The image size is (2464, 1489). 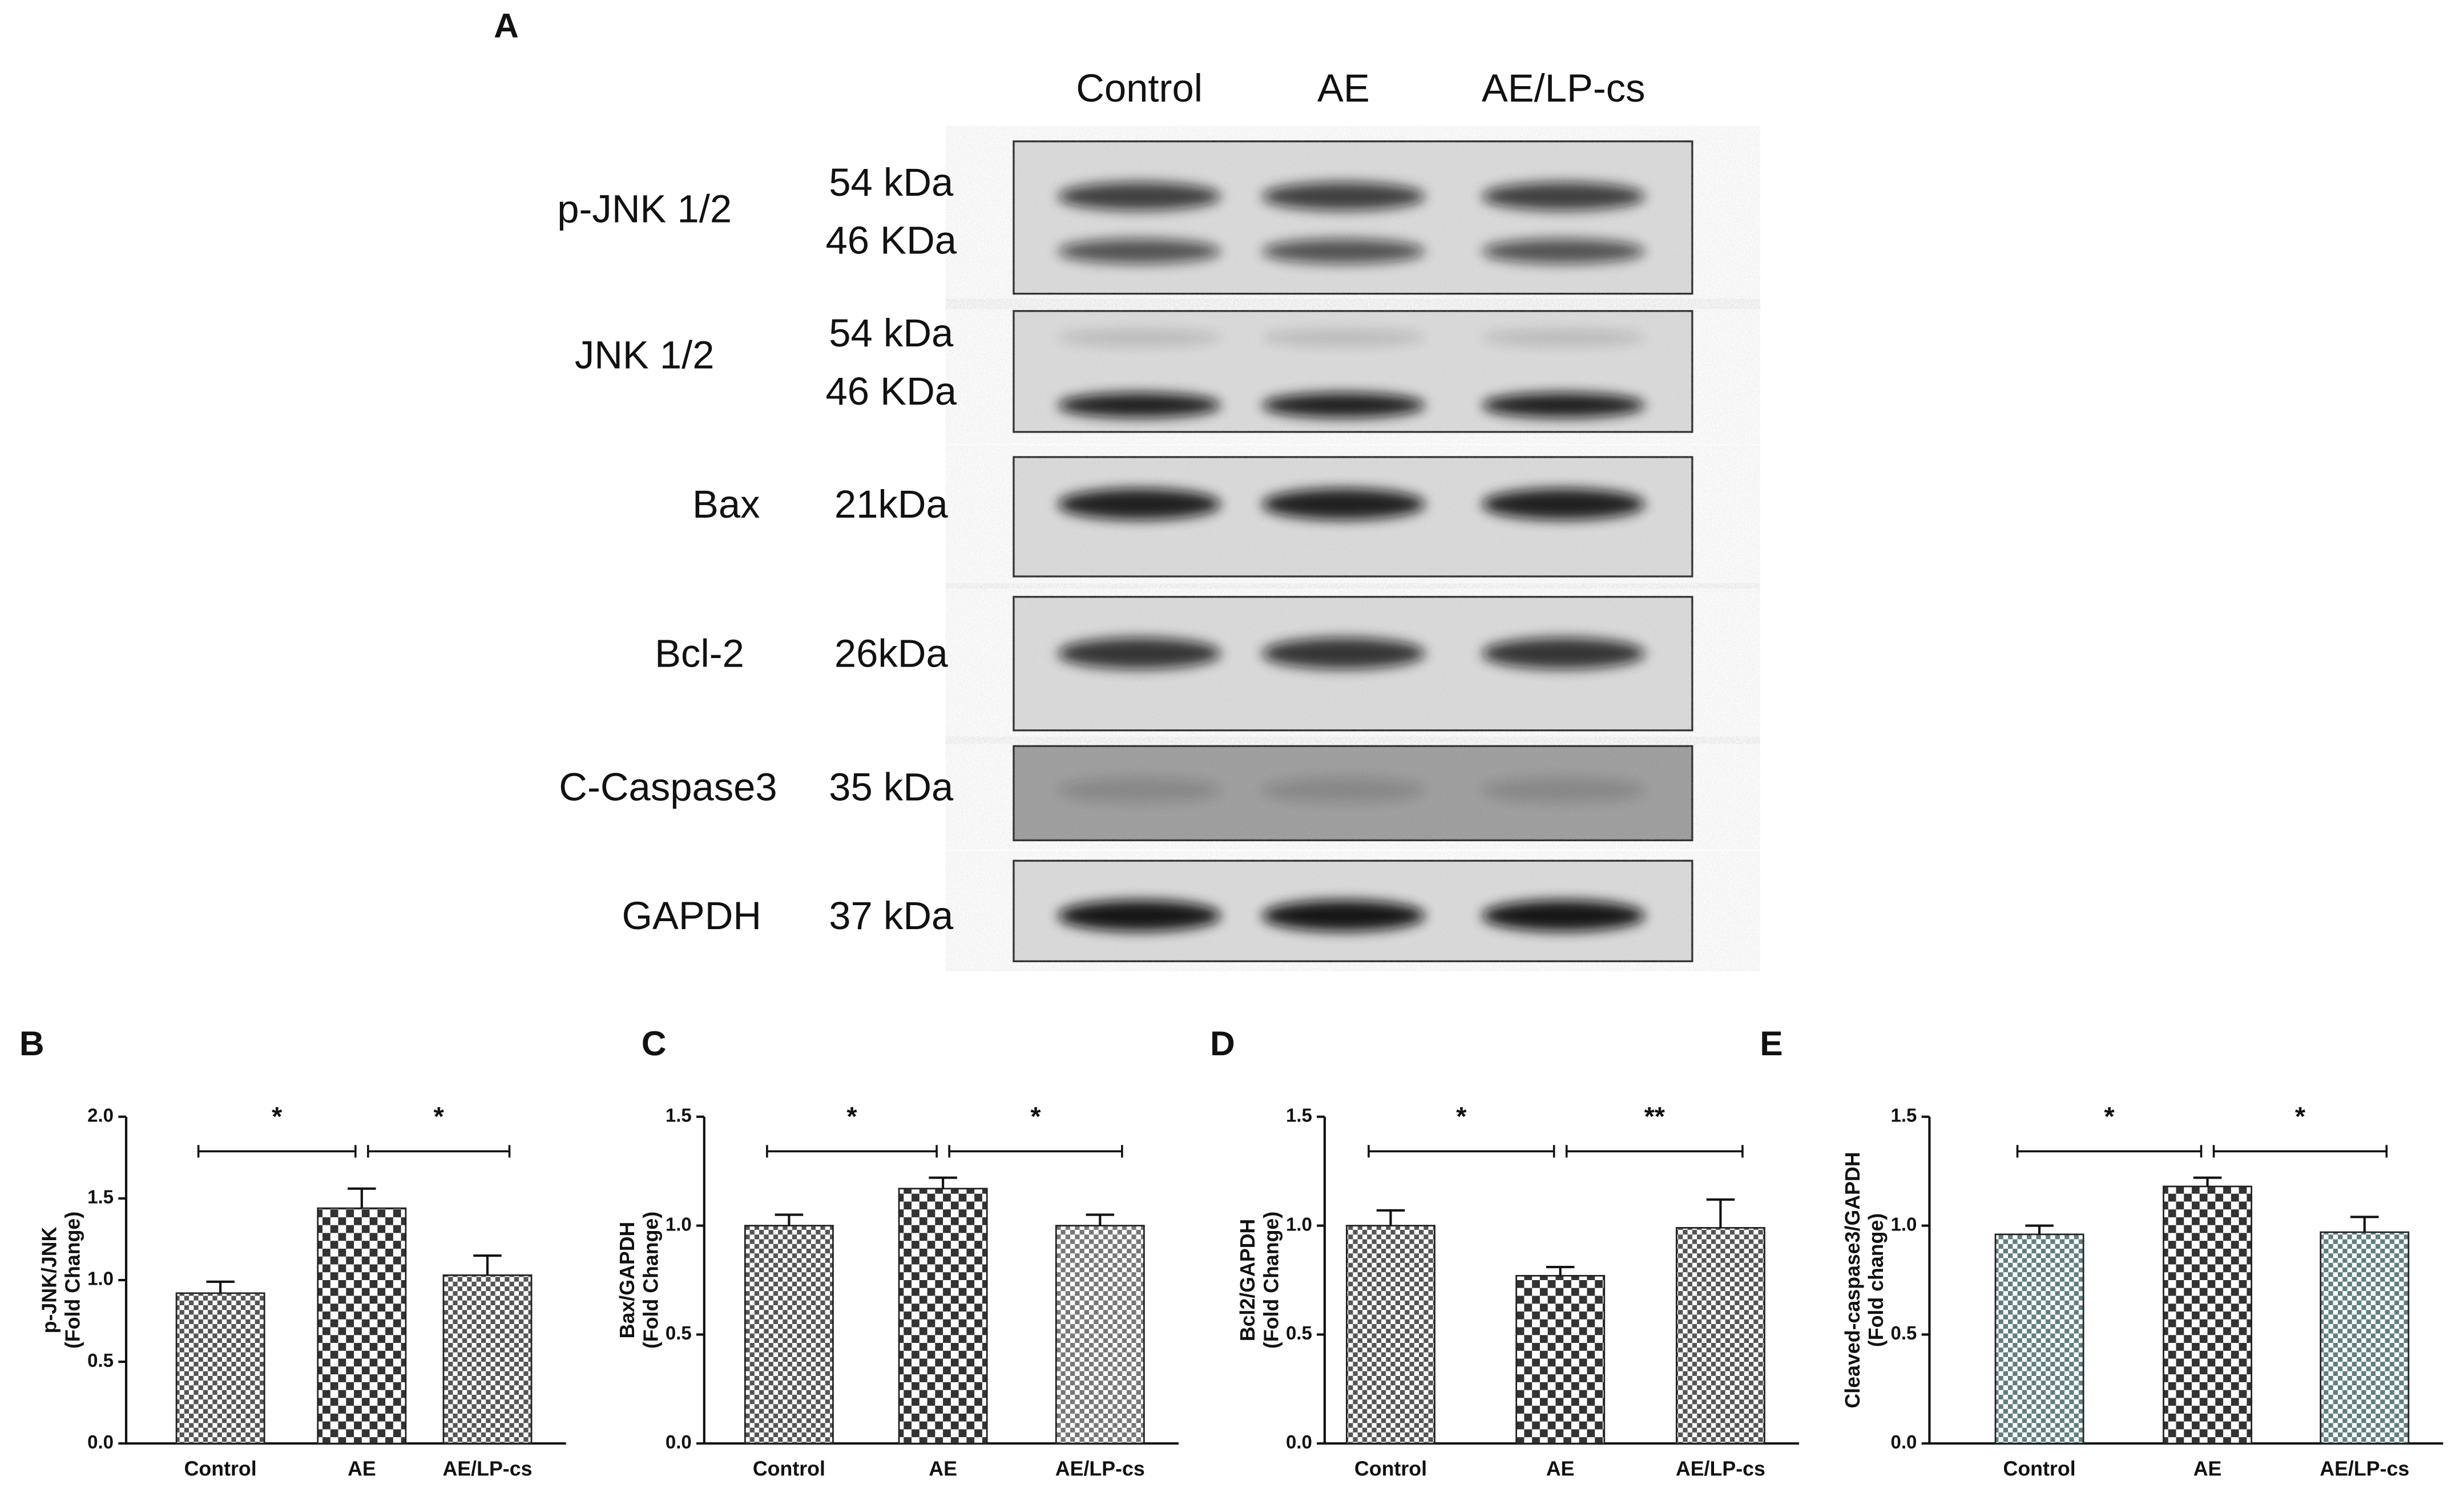 What do you see at coordinates (1564, 88) in the screenshot?
I see `lane-label: AE/LP-cs` at bounding box center [1564, 88].